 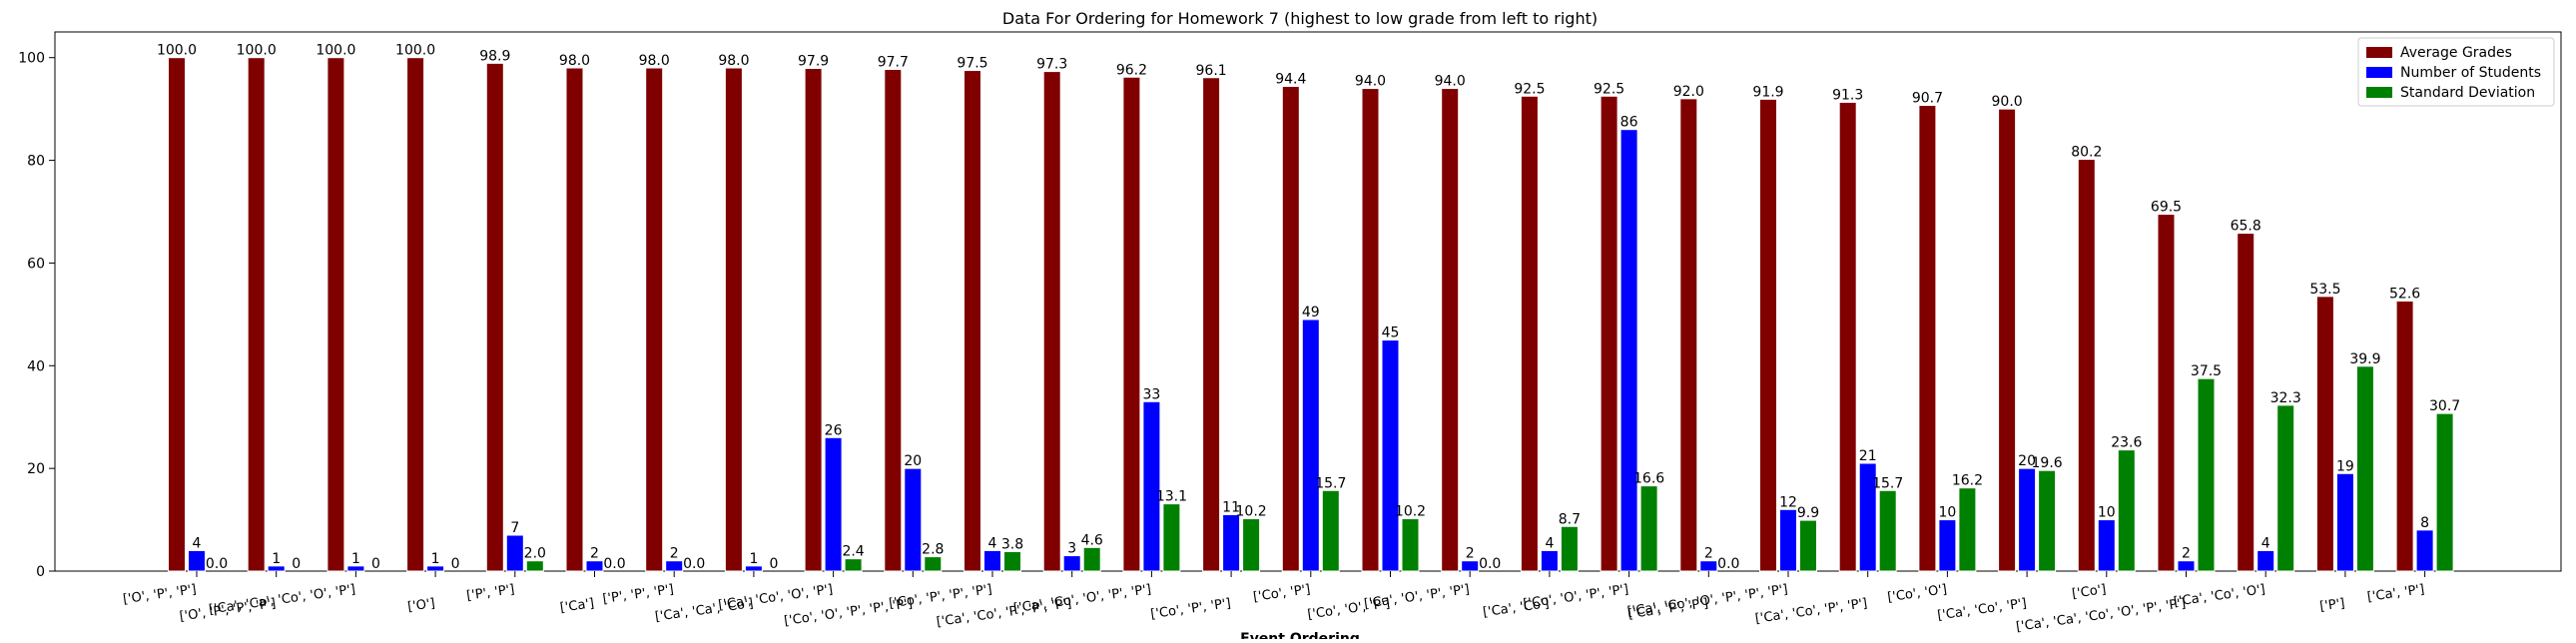 What do you see at coordinates (415, 51) in the screenshot?
I see `data-label: 100.0` at bounding box center [415, 51].